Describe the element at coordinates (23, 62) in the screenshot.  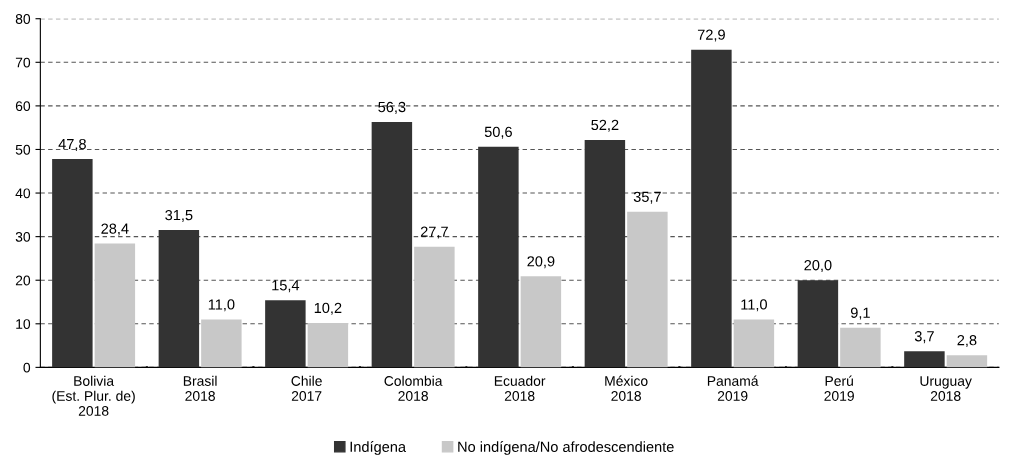
I see `y-tick-label: 70` at that location.